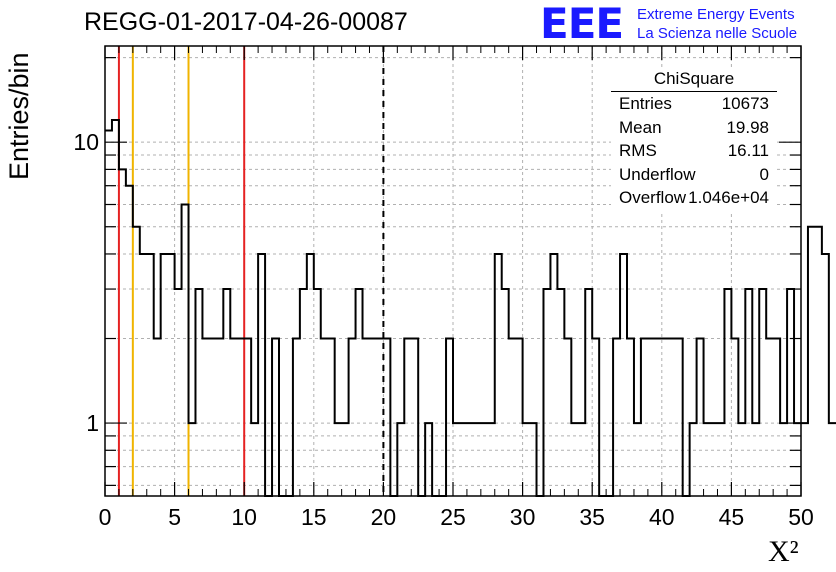  Describe the element at coordinates (748, 150) in the screenshot. I see `stats-value: 16.11` at that location.